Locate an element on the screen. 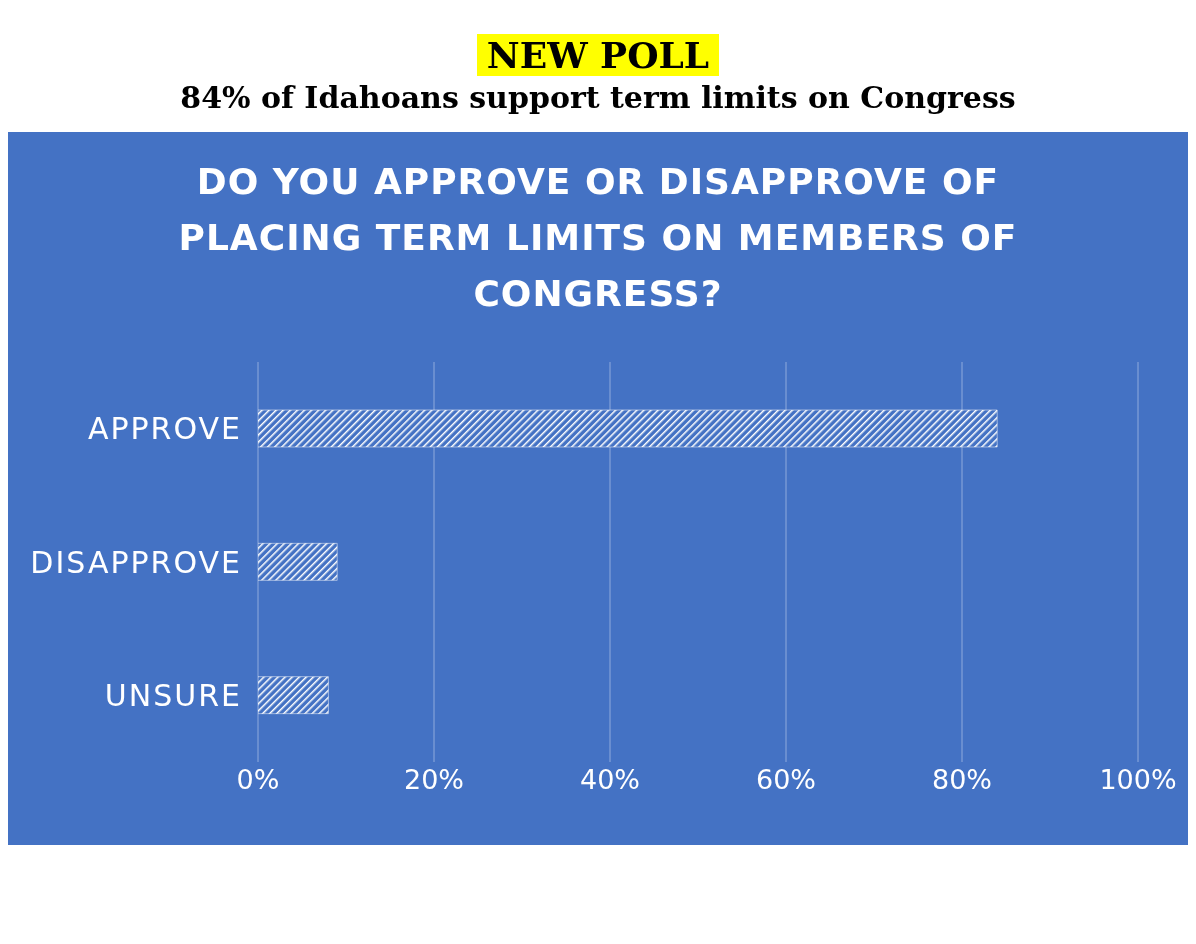 This screenshot has height=944, width=1196. x-tick-label: 60% is located at coordinates (786, 780).